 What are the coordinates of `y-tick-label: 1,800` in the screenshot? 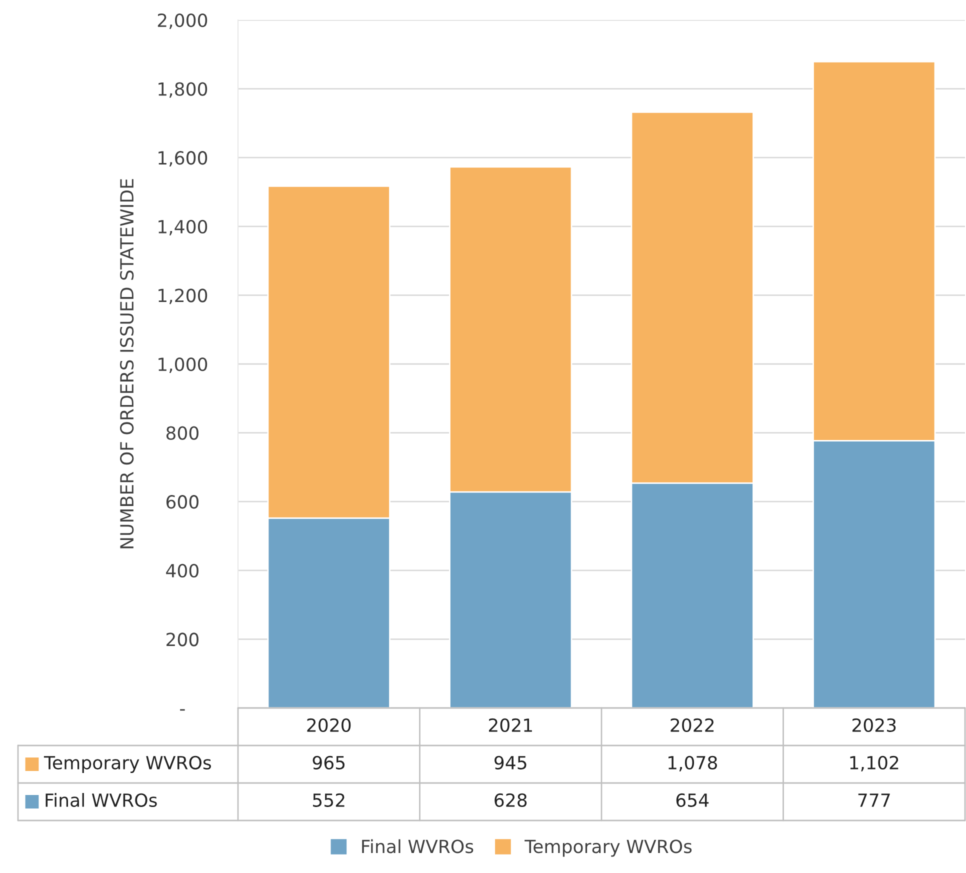 It's located at (183, 90).